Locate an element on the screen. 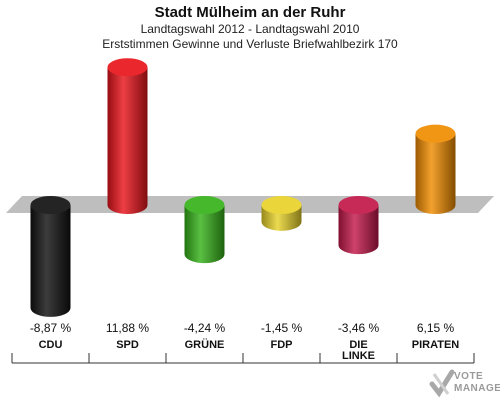 This screenshot has height=405, width=500. watermark-line1: VOTE is located at coordinates (469, 376).